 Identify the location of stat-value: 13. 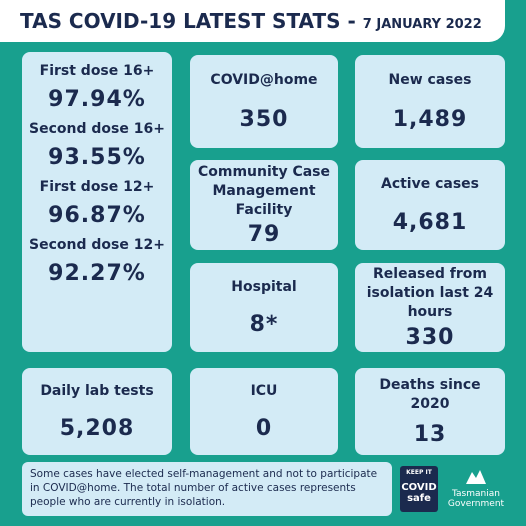
(430, 434).